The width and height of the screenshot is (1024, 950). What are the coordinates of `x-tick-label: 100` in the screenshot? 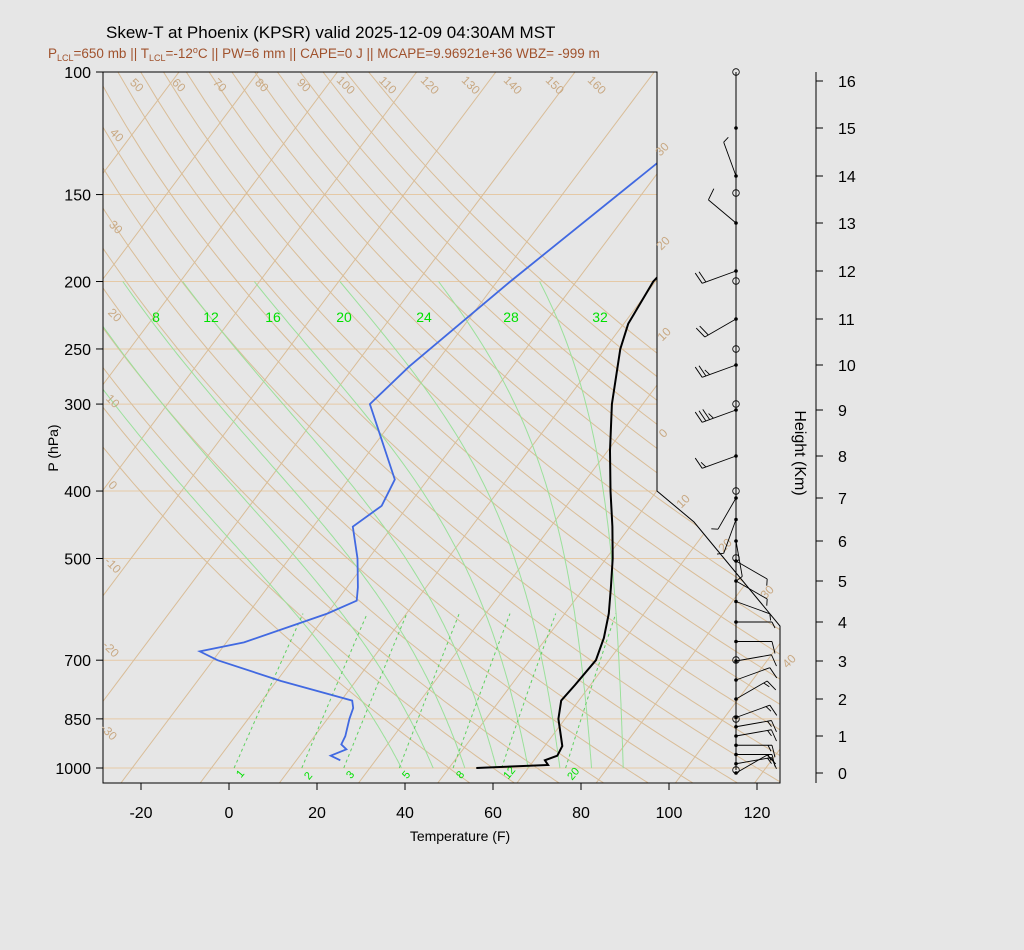 It's located at (669, 813).